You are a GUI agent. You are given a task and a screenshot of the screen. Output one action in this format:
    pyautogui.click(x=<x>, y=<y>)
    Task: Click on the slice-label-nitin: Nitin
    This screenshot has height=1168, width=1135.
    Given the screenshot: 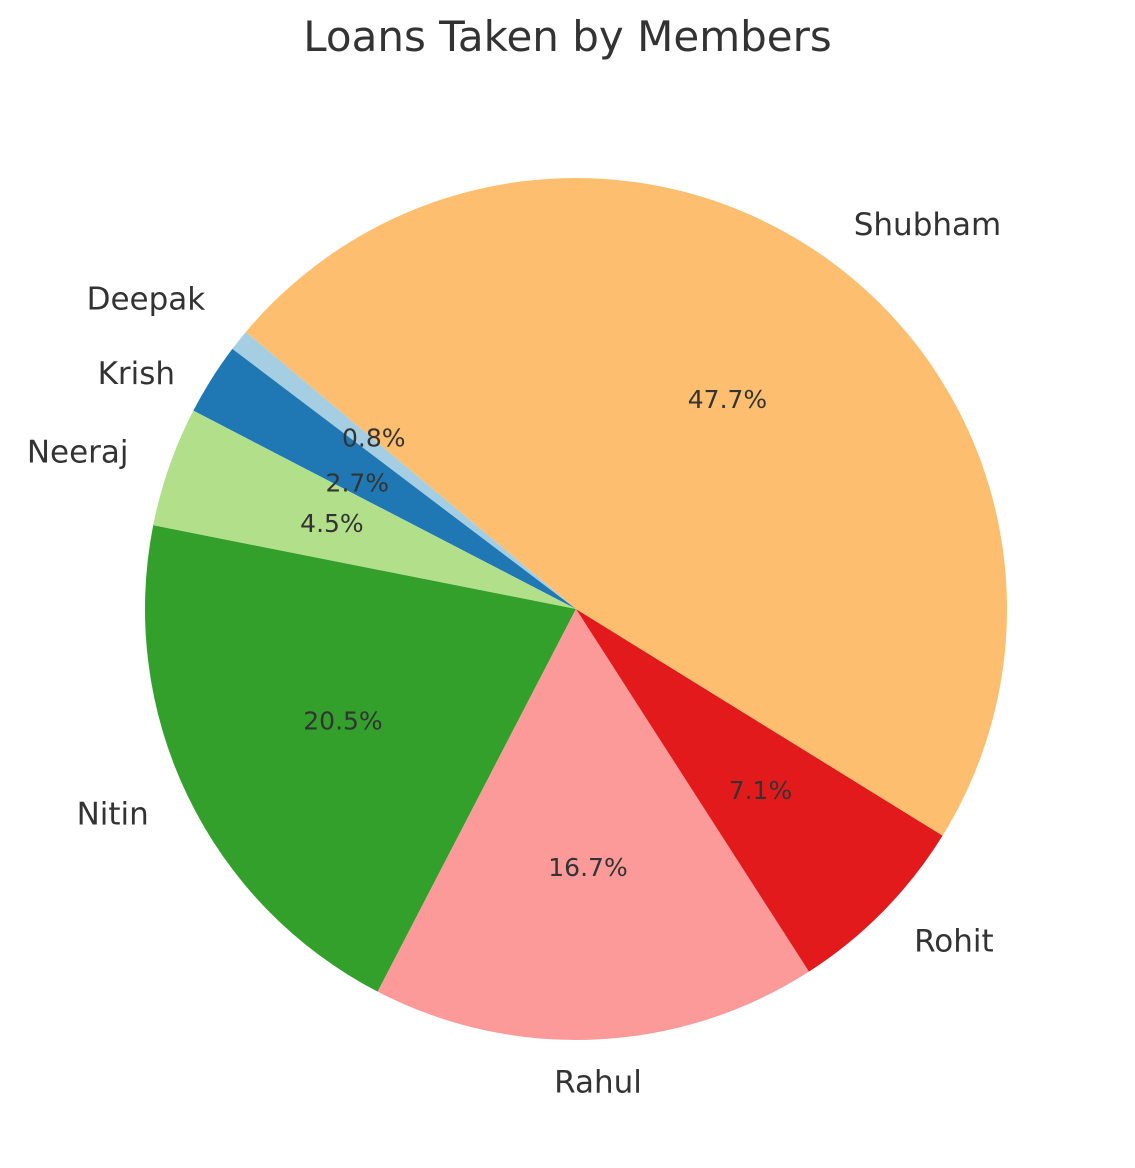 What is the action you would take?
    pyautogui.click(x=113, y=815)
    